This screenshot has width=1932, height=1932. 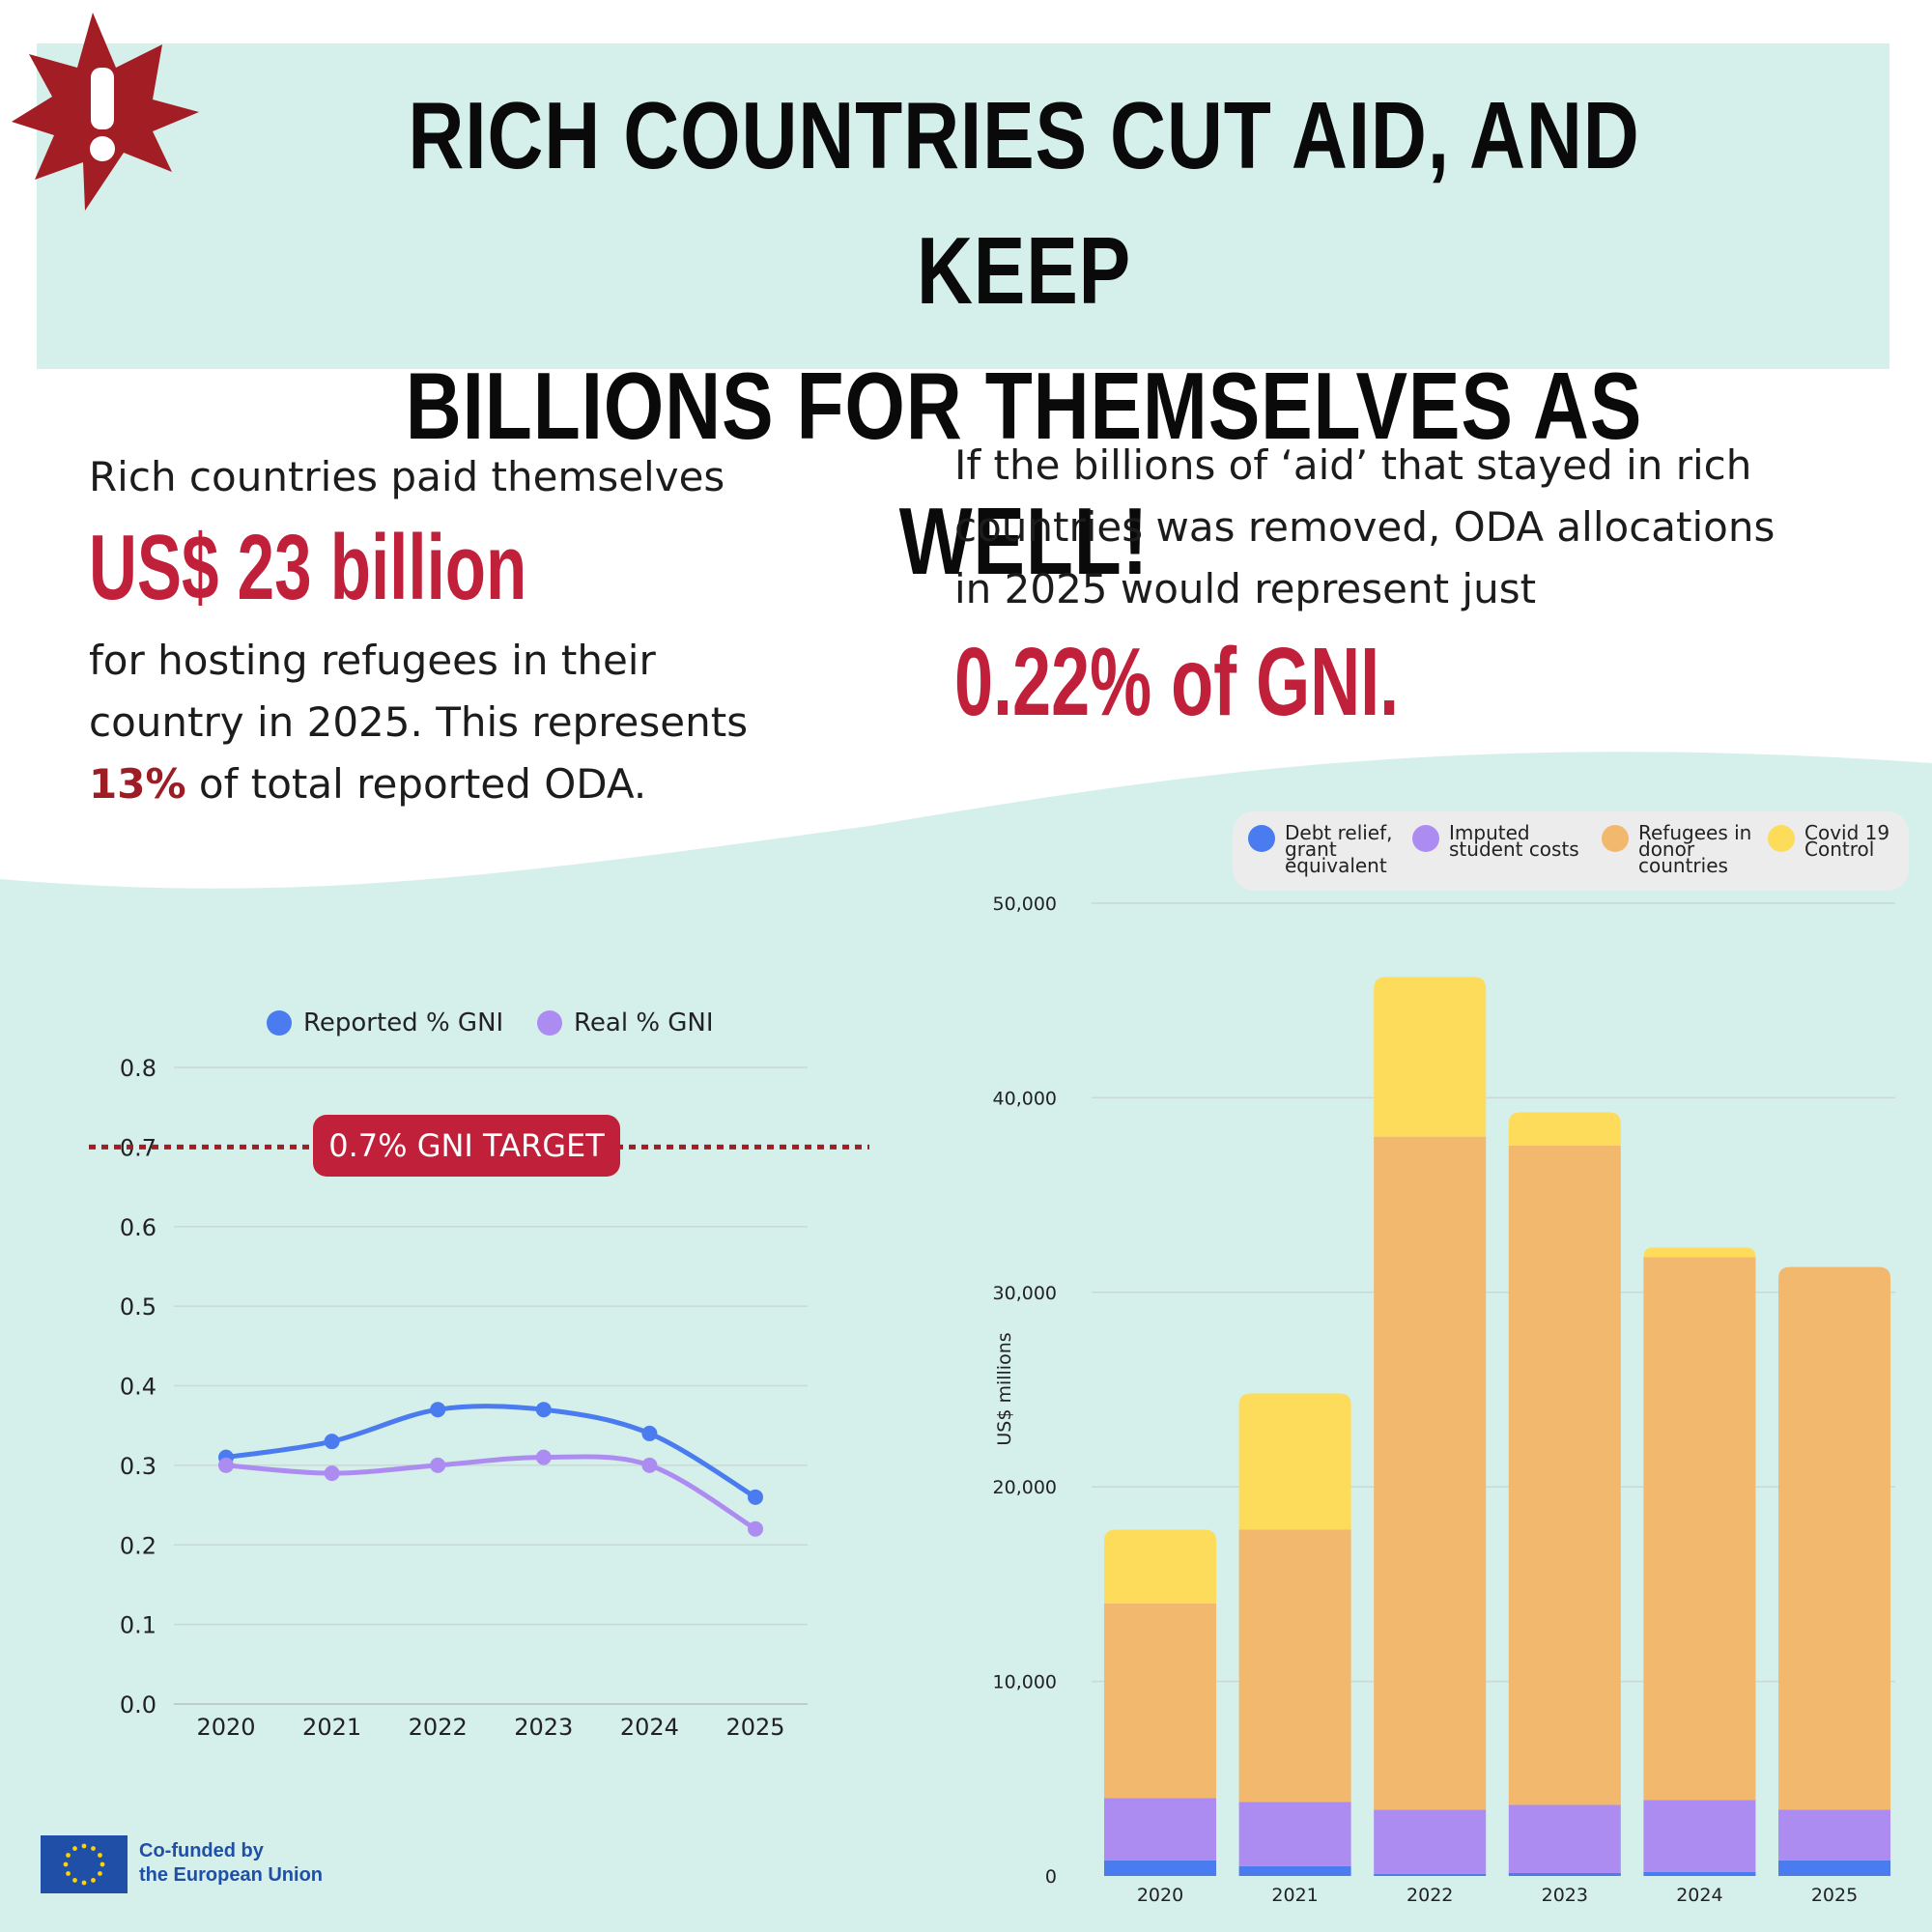 I want to click on bar-y-tick-label: 0, so click(x=1051, y=1877).